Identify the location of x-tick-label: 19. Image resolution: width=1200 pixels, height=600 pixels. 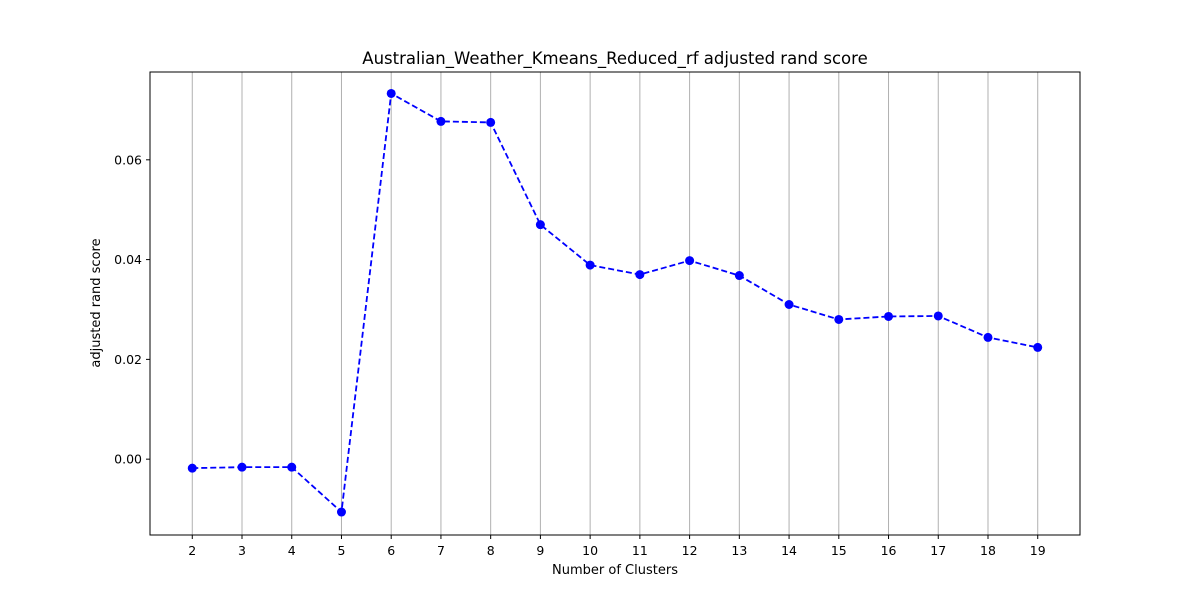
(1038, 550).